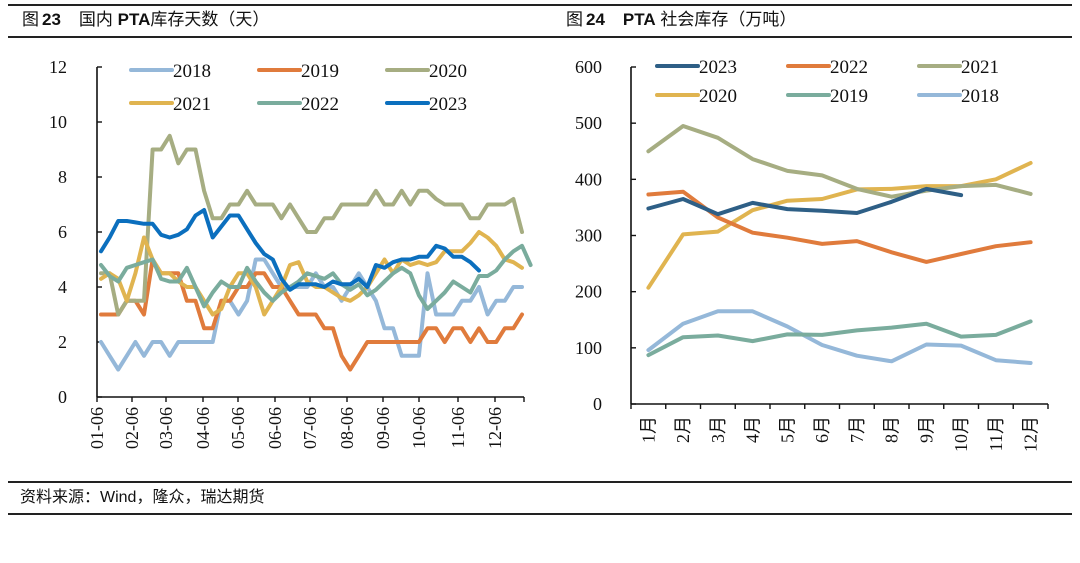 Image resolution: width=1080 pixels, height=563 pixels. I want to click on x-tick-label: 06-06, so click(275, 428).